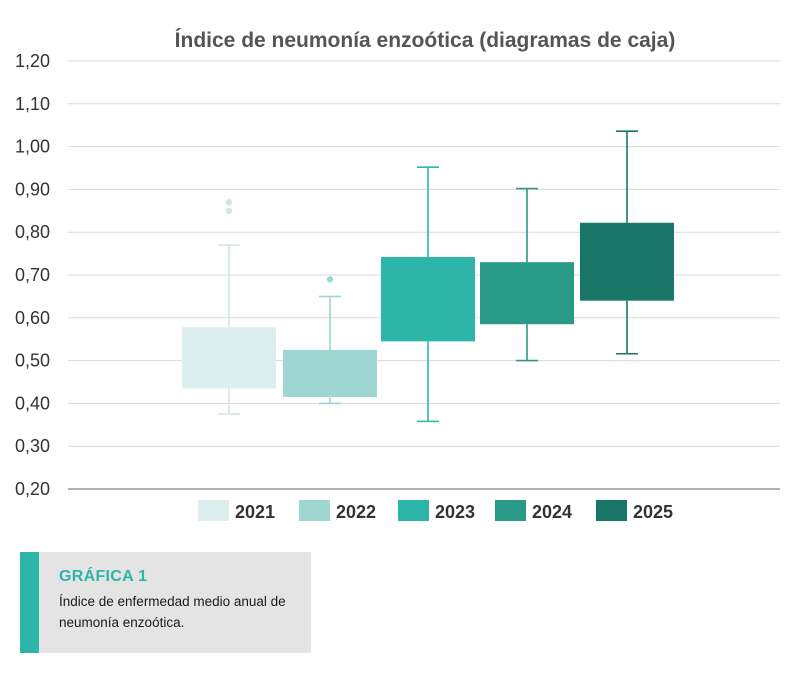 Image resolution: width=800 pixels, height=674 pixels. I want to click on legend-item-2023: 2023, so click(436, 511).